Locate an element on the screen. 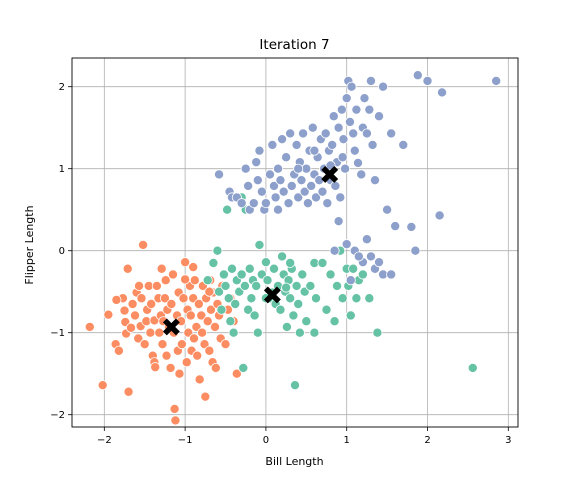 This screenshot has height=480, width=576. x-tick-label: −1 is located at coordinates (185, 440).